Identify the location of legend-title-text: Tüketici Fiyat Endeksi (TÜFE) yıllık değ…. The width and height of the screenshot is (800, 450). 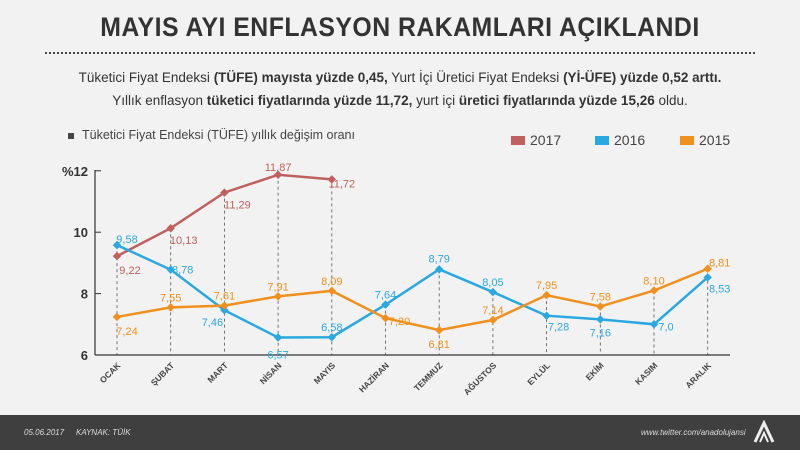
(218, 135).